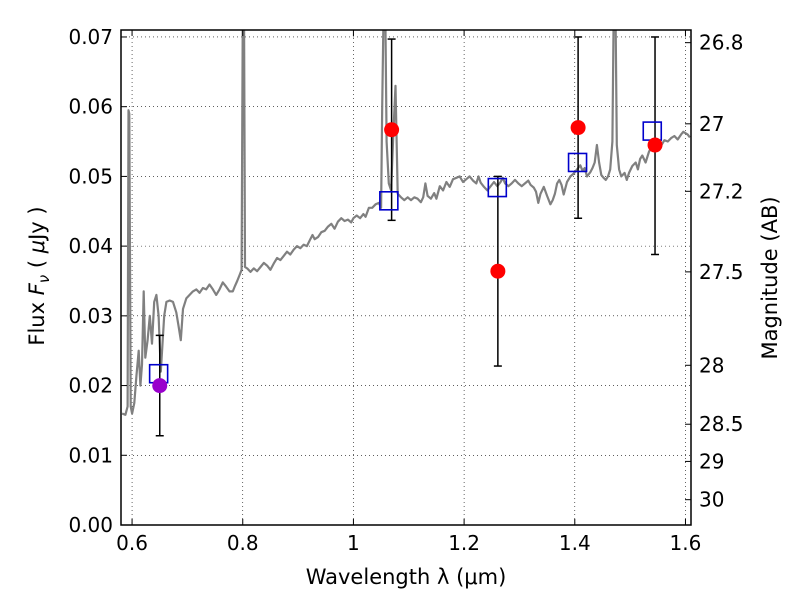  What do you see at coordinates (711, 365) in the screenshot?
I see `mag-tick-label: 28` at bounding box center [711, 365].